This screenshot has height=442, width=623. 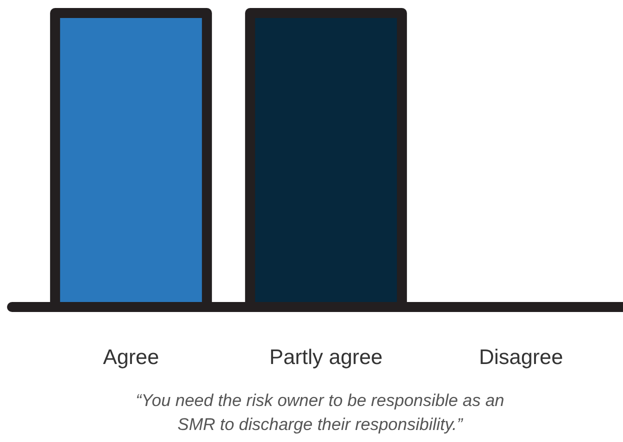 What do you see at coordinates (521, 357) in the screenshot?
I see `x-tick-label: Disagree` at bounding box center [521, 357].